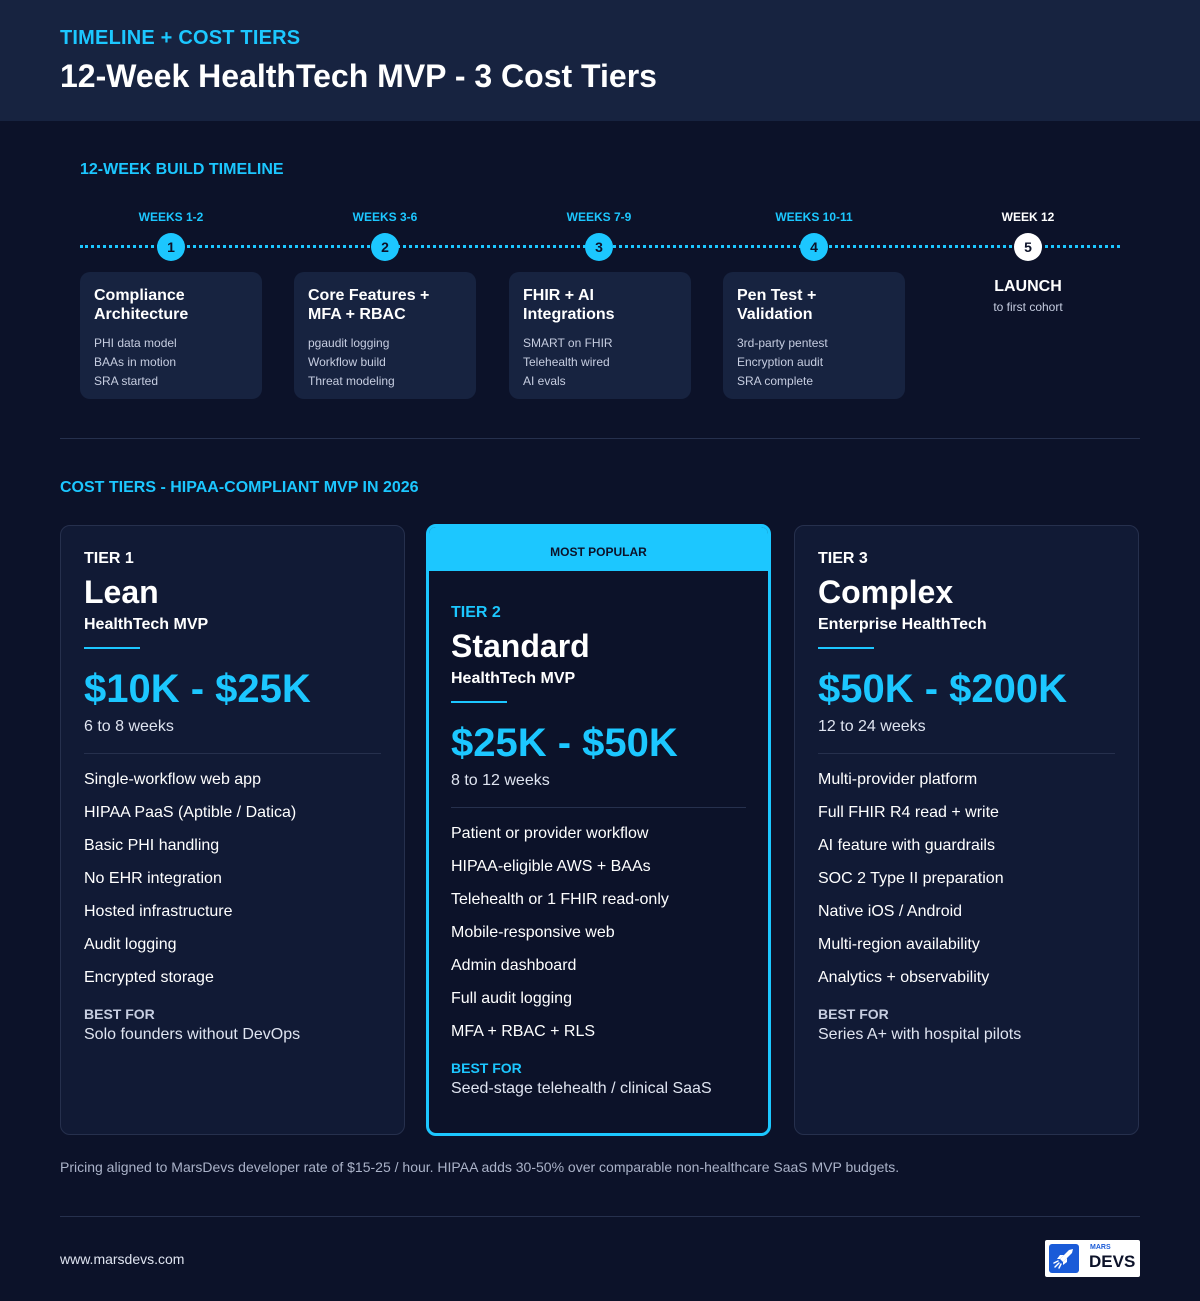  I want to click on tier-duration: 8 to 12 weeks, so click(500, 780).